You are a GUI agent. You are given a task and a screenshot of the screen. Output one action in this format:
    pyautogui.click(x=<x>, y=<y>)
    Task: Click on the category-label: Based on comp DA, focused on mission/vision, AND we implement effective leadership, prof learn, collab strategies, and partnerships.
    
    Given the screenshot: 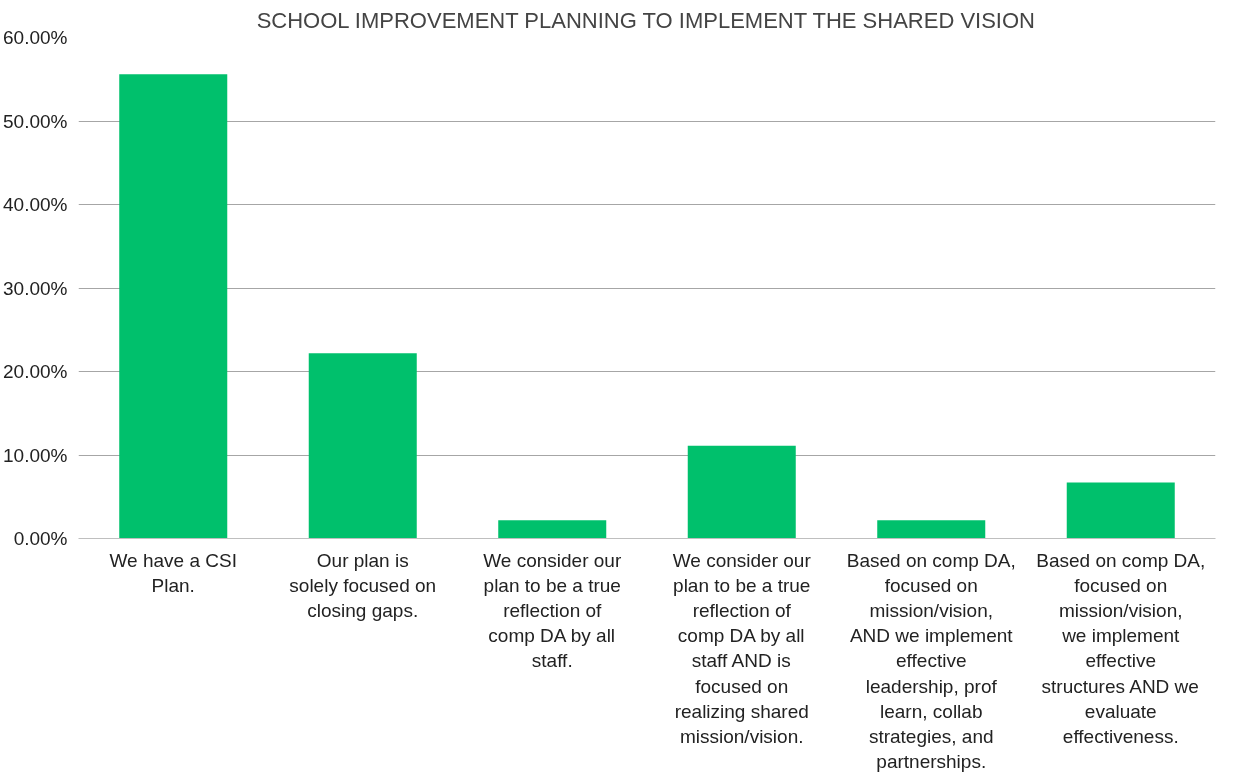 What is the action you would take?
    pyautogui.click(x=931, y=661)
    